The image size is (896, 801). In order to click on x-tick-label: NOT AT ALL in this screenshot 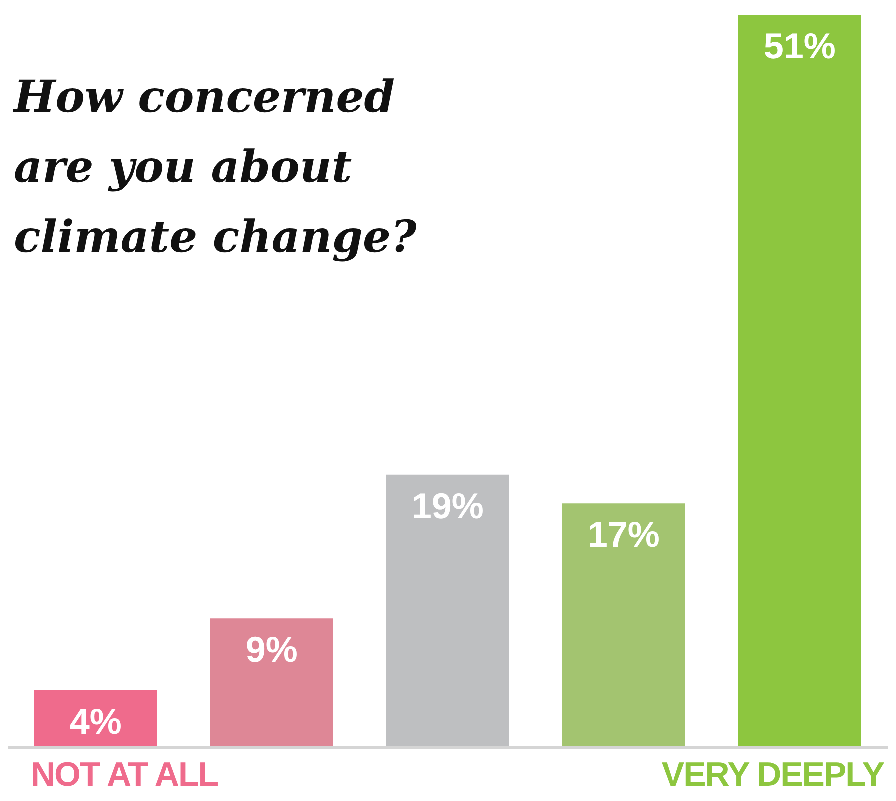, I will do `click(124, 775)`.